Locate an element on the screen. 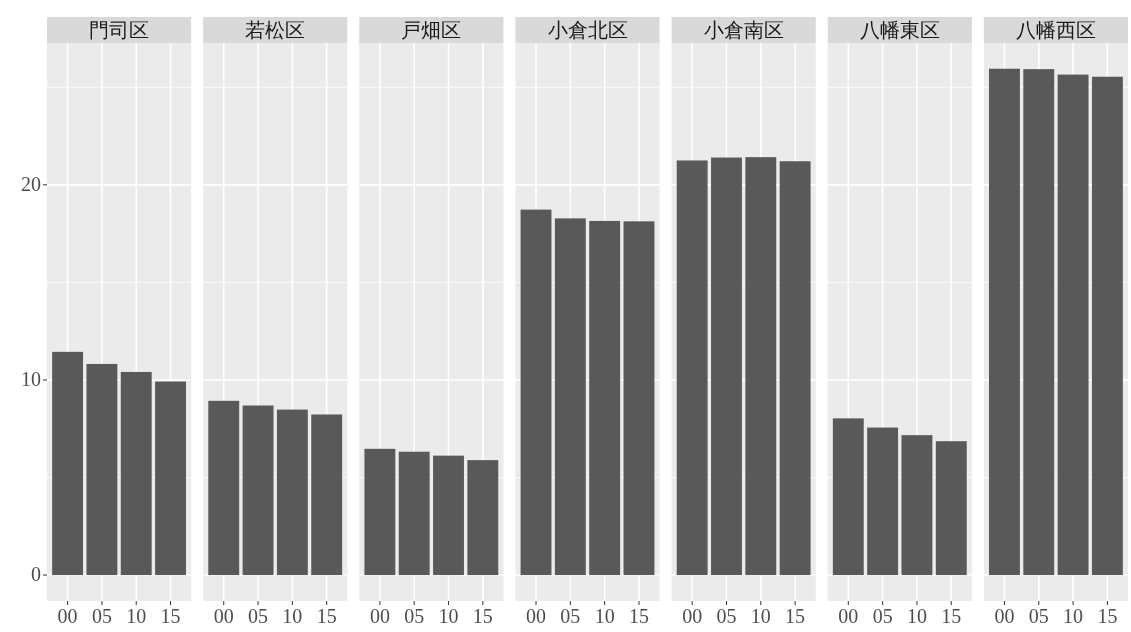  y-tick-label: 20 is located at coordinates (31, 183).